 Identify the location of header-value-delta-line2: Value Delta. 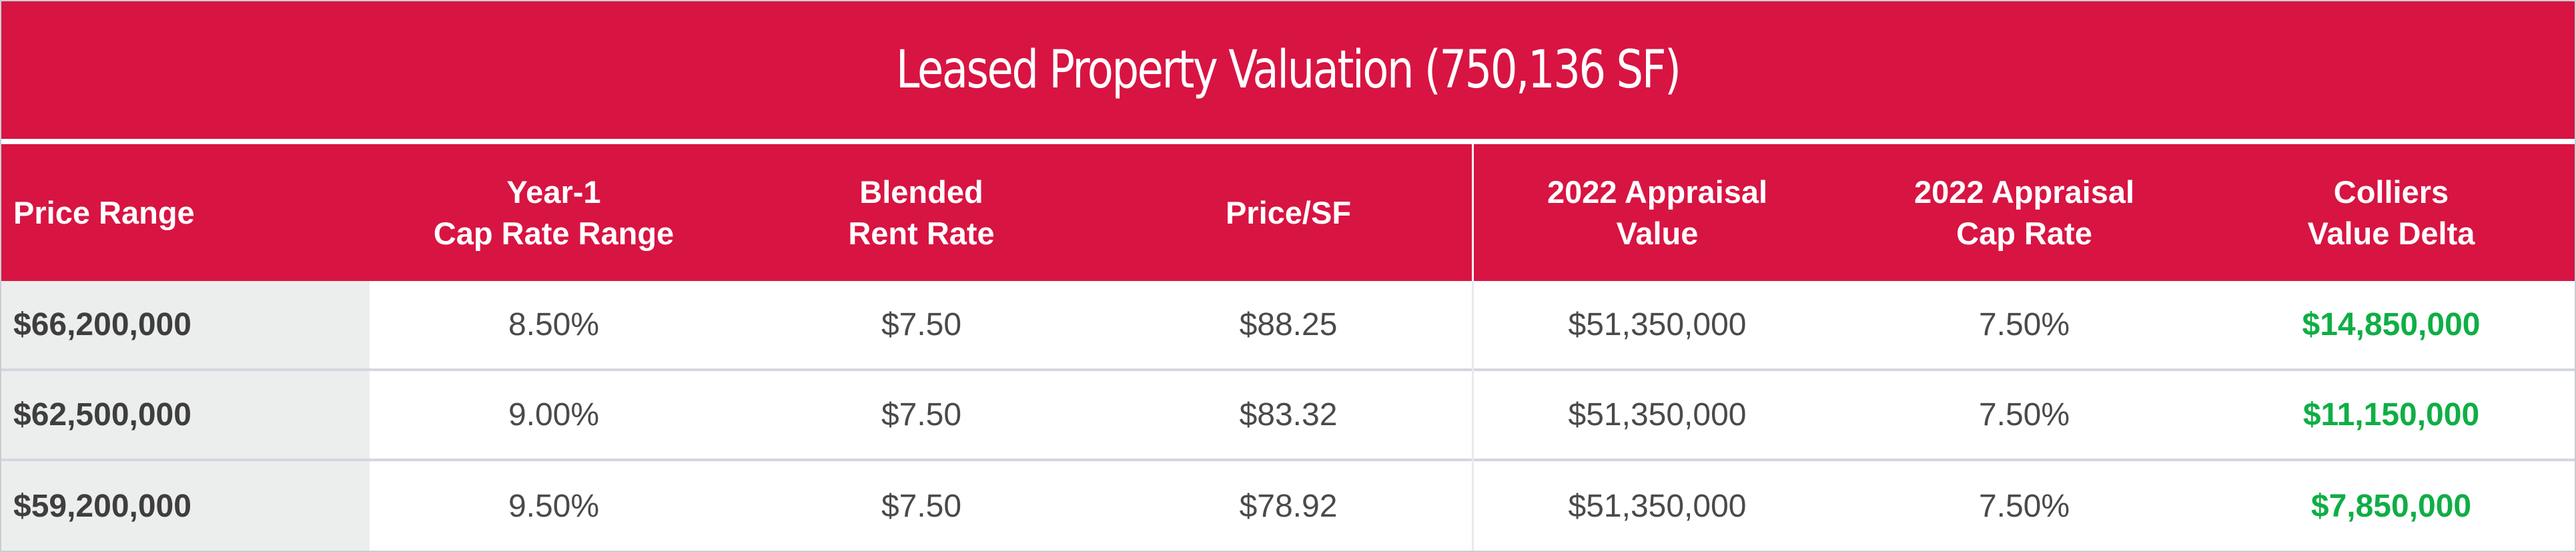
(2391, 233).